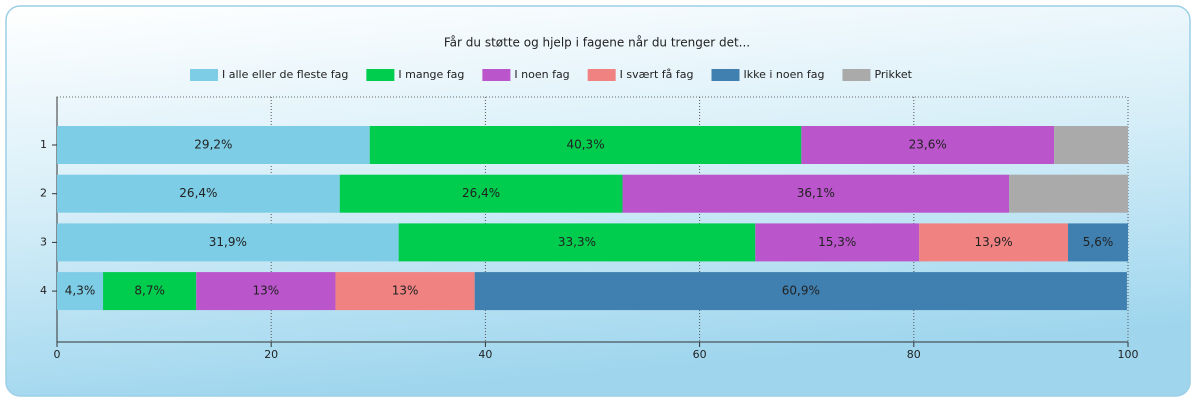 The height and width of the screenshot is (403, 1197). What do you see at coordinates (700, 354) in the screenshot?
I see `x-tick-label: 60` at bounding box center [700, 354].